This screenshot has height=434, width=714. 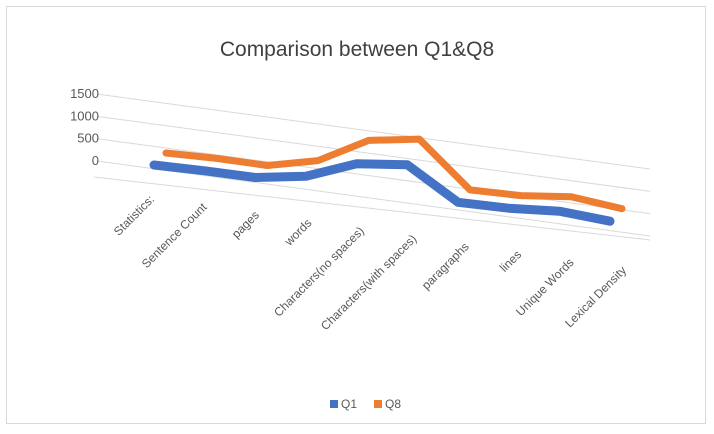 I want to click on category-label: Statistics:, so click(x=134, y=215).